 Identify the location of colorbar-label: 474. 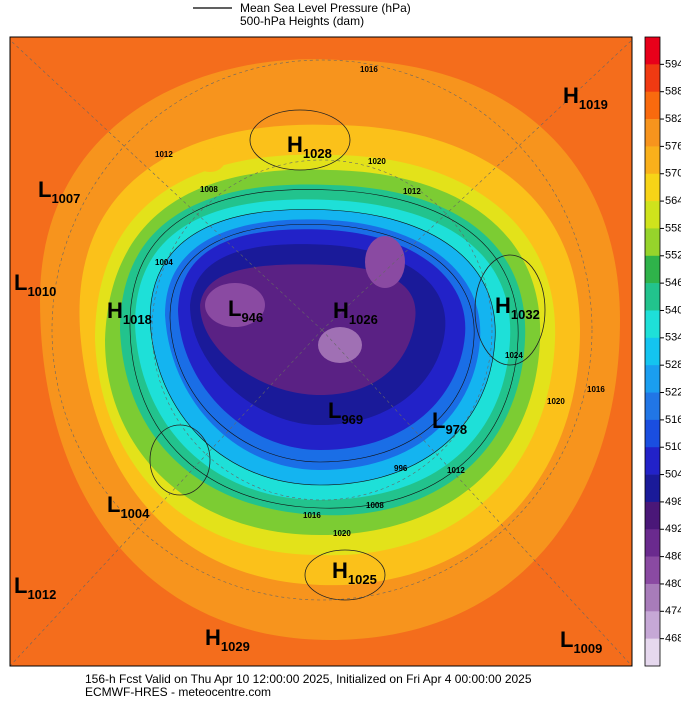
(673, 611).